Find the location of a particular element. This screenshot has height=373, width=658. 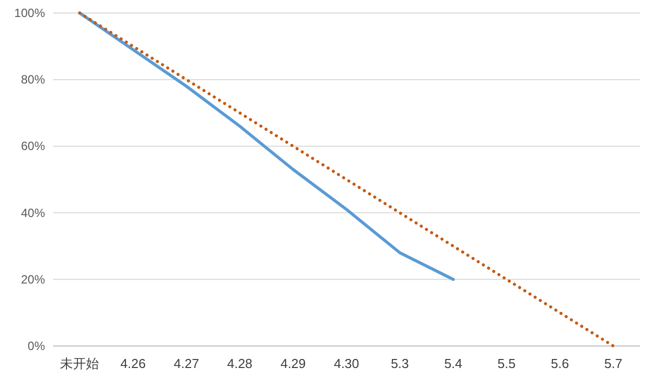

y-tick-label: 100% is located at coordinates (30, 13).